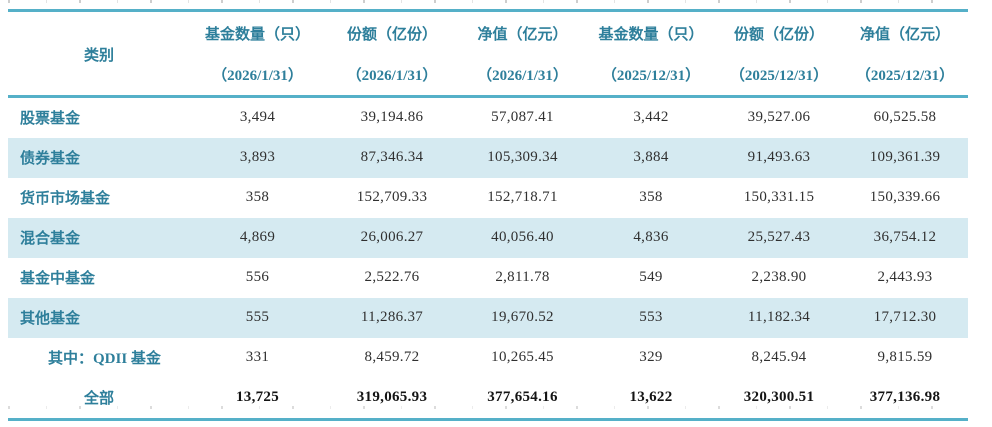  Describe the element at coordinates (779, 53) in the screenshot. I see `column-header-shares-2025: 份额（亿份） （2025/12/31）` at that location.